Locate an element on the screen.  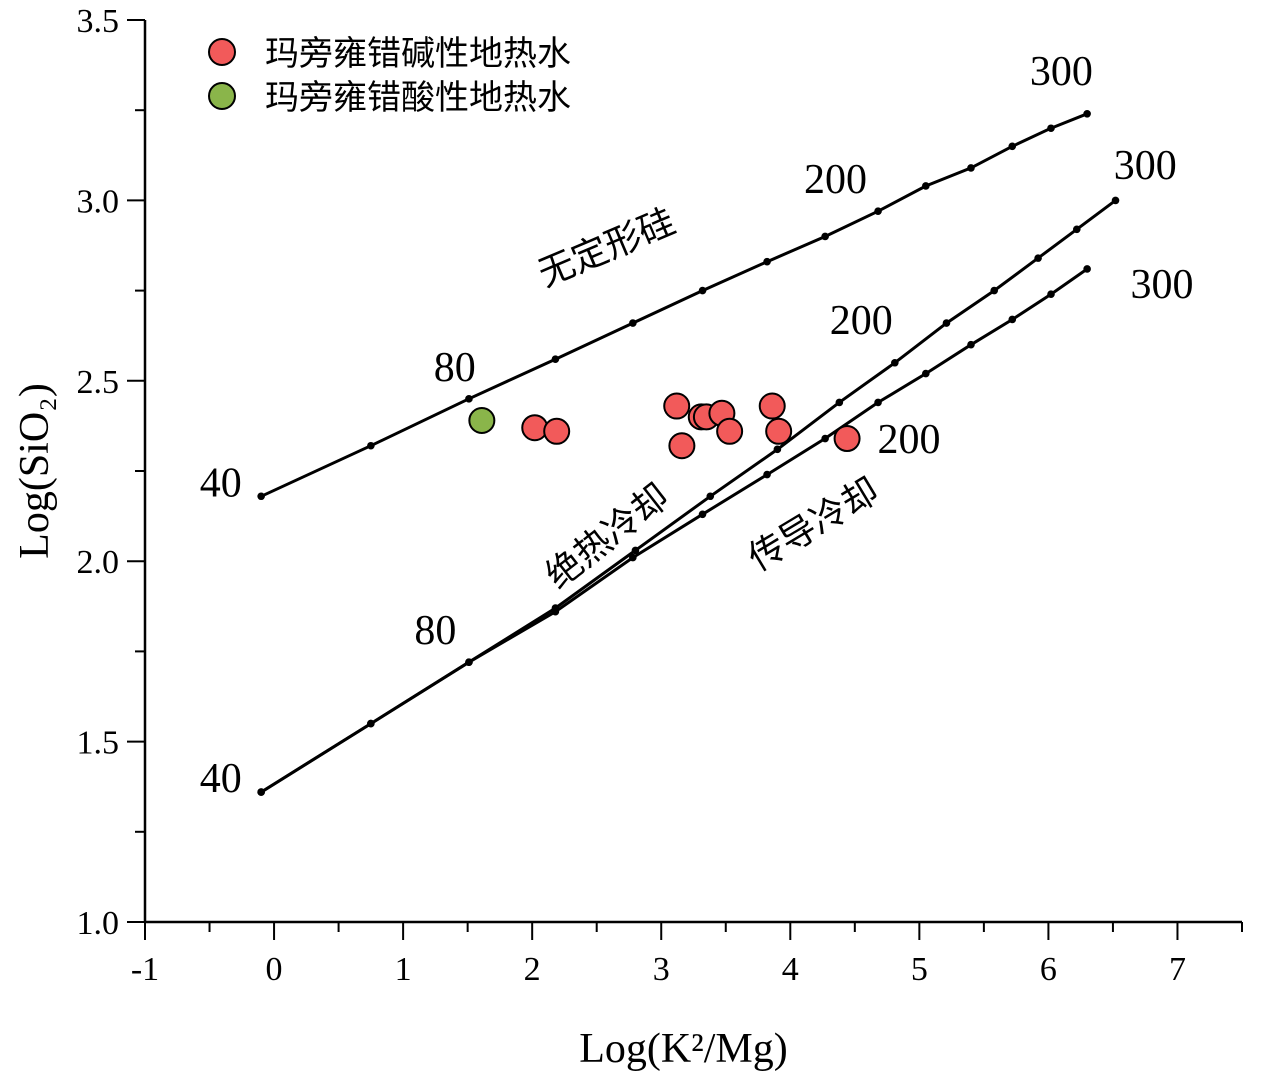
y-tick-label: 3.5 is located at coordinates (98, 21).